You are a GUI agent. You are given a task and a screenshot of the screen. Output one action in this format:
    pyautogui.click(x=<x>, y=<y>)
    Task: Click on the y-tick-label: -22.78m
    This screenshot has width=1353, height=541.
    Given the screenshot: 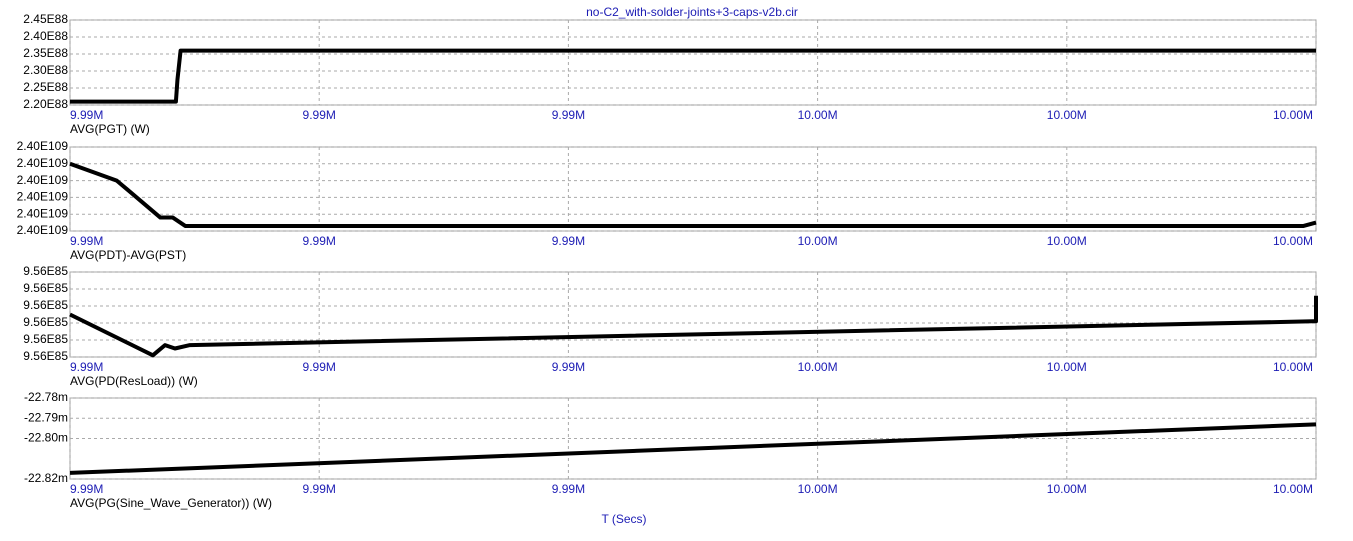 What is the action you would take?
    pyautogui.click(x=46, y=397)
    